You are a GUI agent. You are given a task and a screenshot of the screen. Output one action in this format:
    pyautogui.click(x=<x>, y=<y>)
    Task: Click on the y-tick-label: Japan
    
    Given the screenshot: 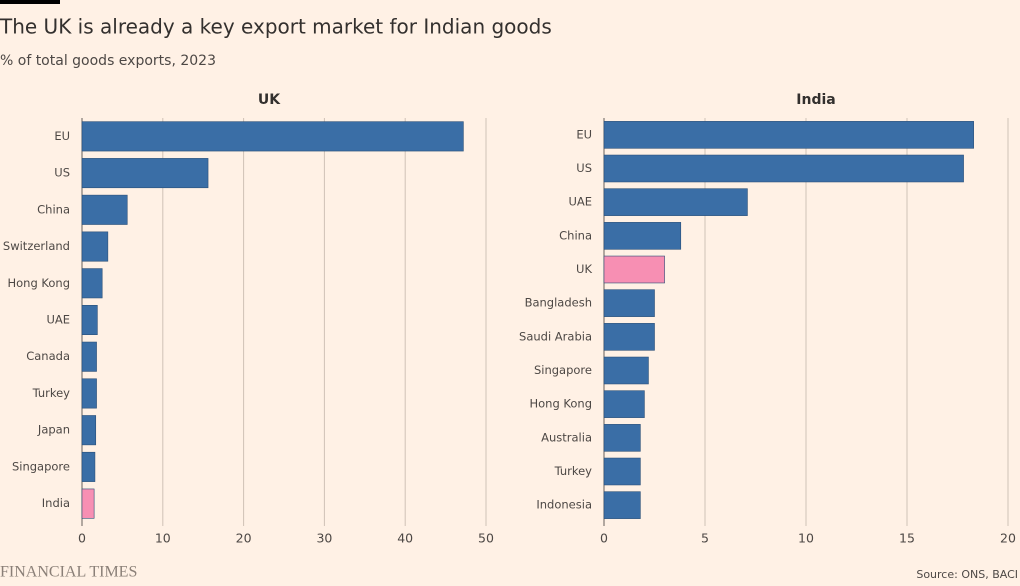 What is the action you would take?
    pyautogui.click(x=53, y=430)
    